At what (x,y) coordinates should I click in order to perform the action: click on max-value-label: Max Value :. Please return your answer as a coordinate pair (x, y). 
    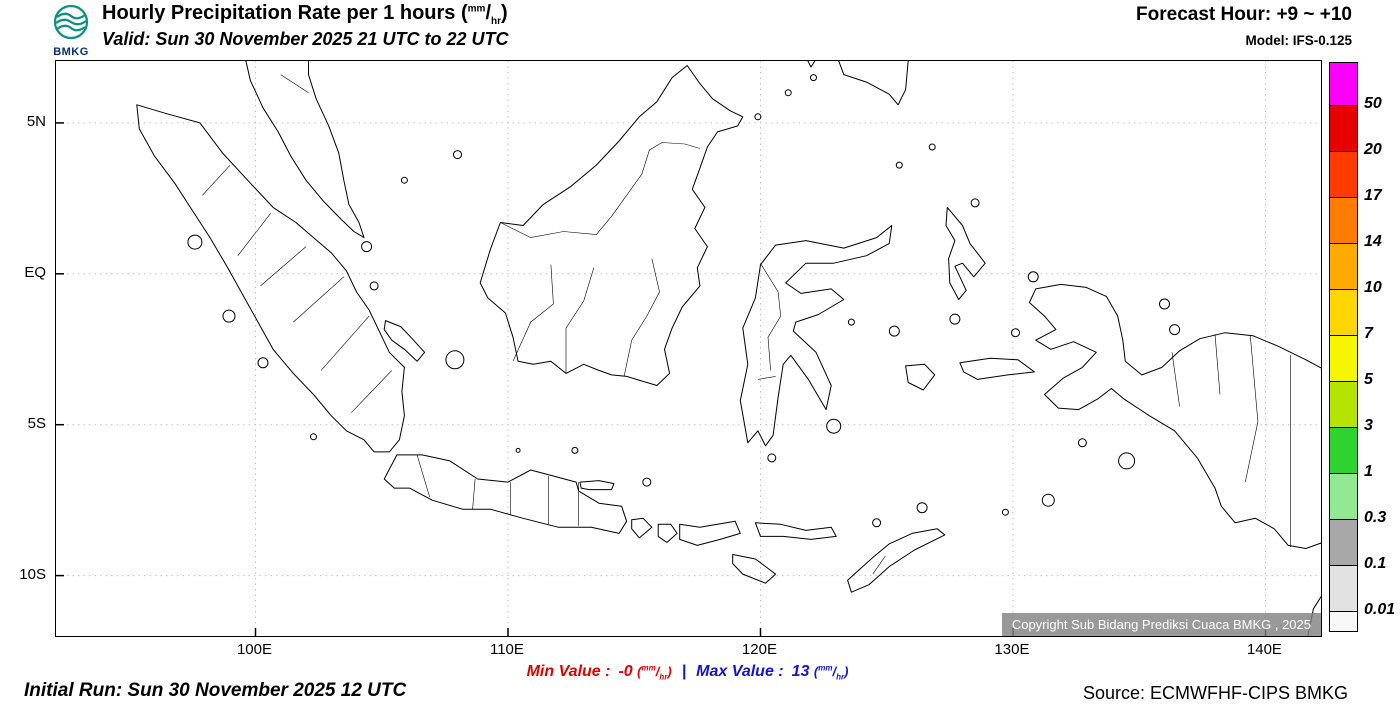
    Looking at the image, I should click on (740, 671).